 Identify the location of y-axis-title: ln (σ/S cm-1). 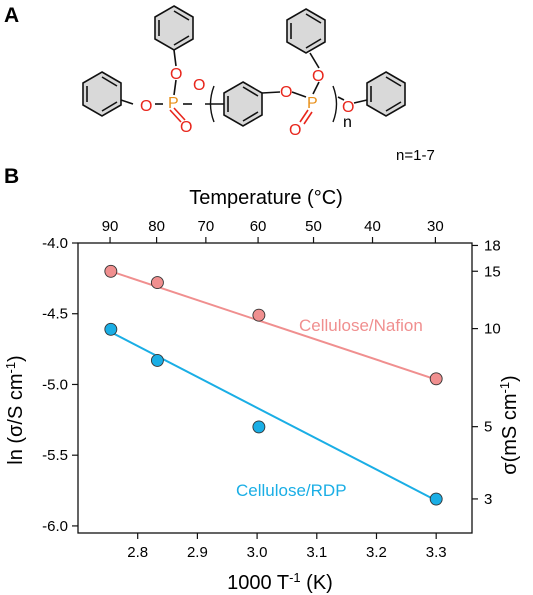
(15, 409).